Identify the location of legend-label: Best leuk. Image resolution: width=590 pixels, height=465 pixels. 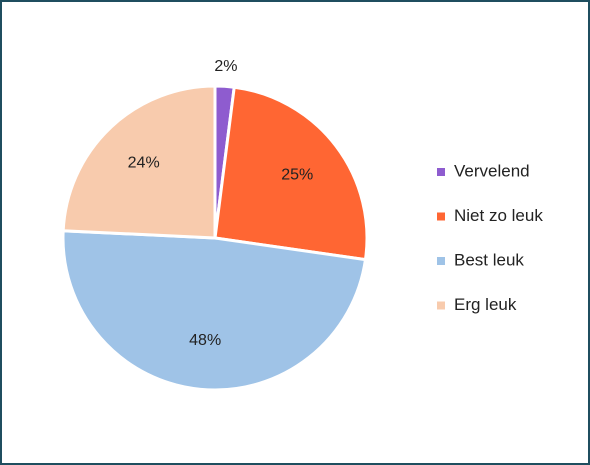
(489, 259).